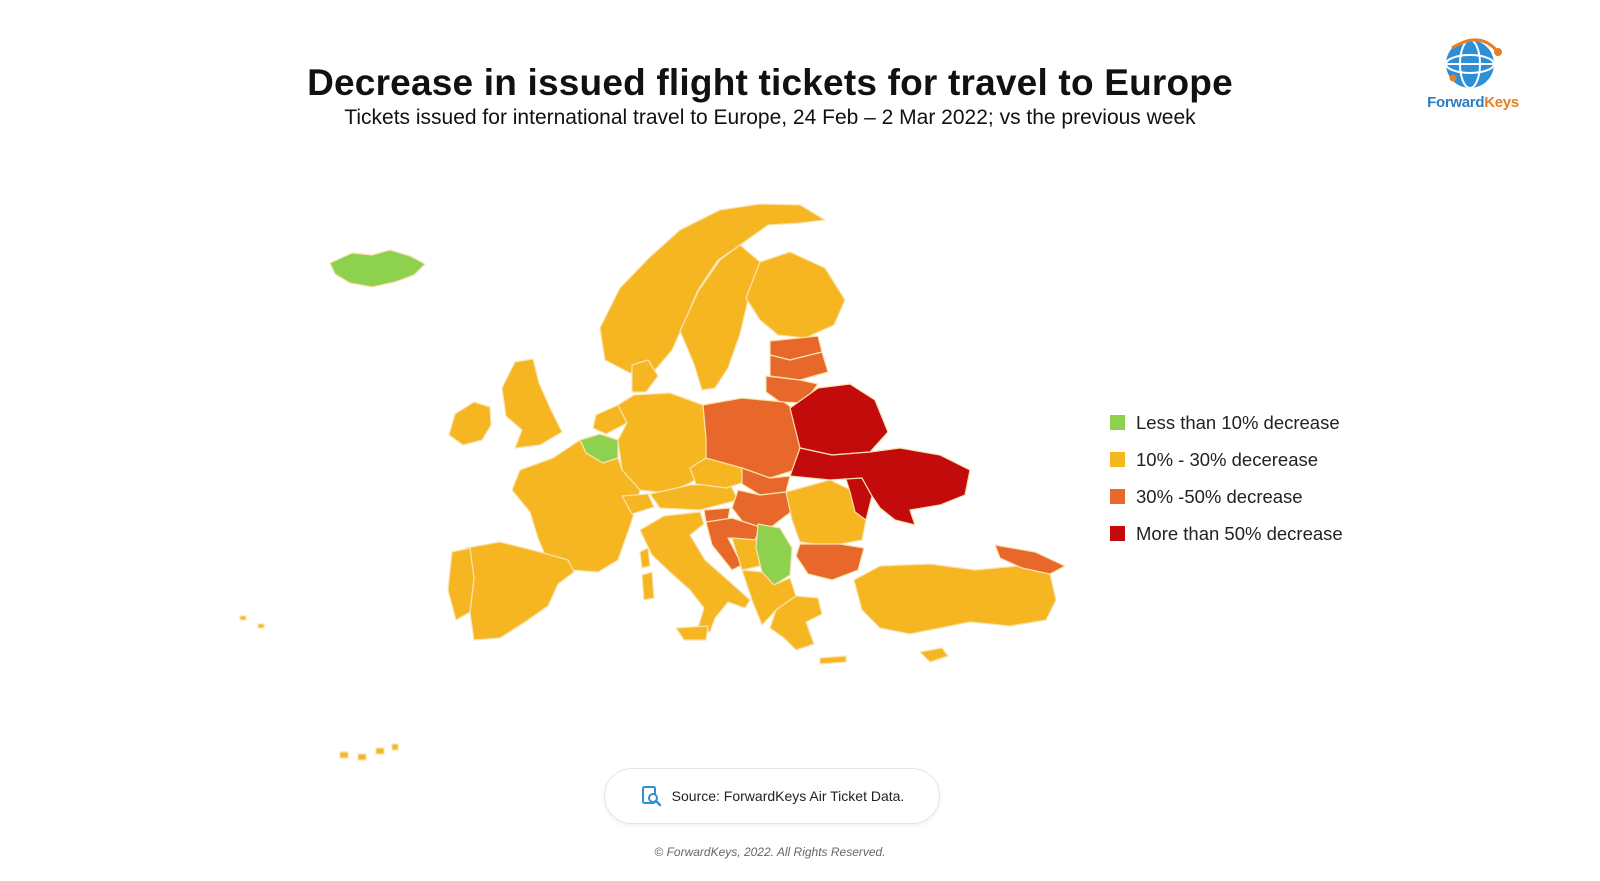  I want to click on region-sardinia, so click(648, 586).